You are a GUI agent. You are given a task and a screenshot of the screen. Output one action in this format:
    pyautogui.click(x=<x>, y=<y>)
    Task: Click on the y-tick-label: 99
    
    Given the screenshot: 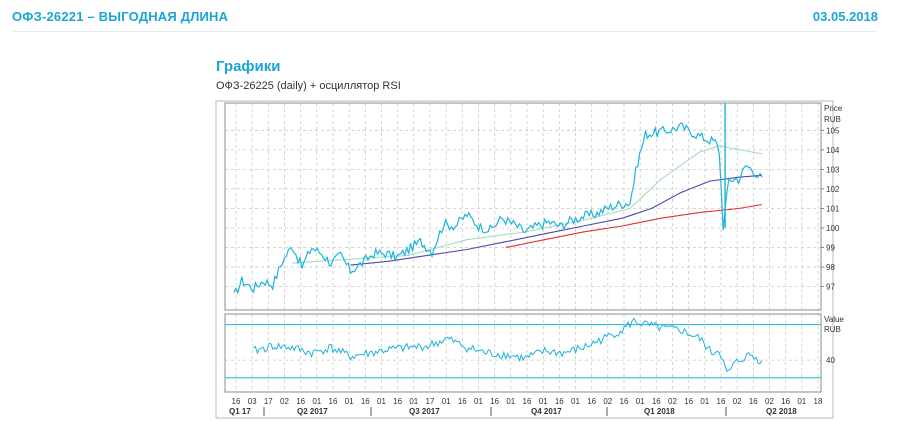 What is the action you would take?
    pyautogui.click(x=830, y=248)
    